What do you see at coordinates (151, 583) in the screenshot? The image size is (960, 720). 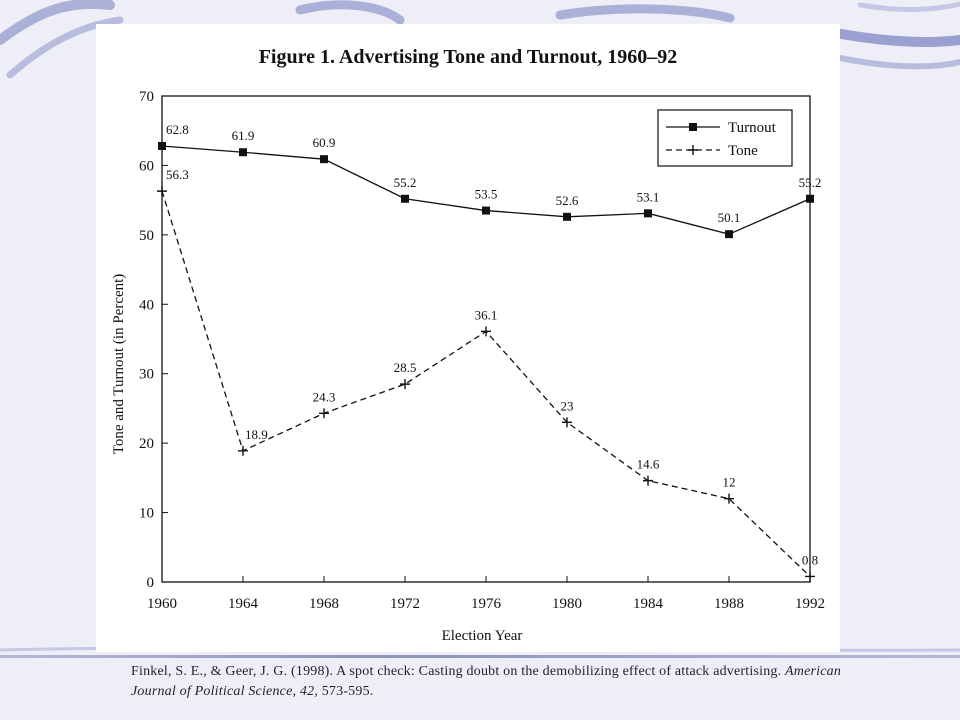 I see `y-tick-label: 0` at bounding box center [151, 583].